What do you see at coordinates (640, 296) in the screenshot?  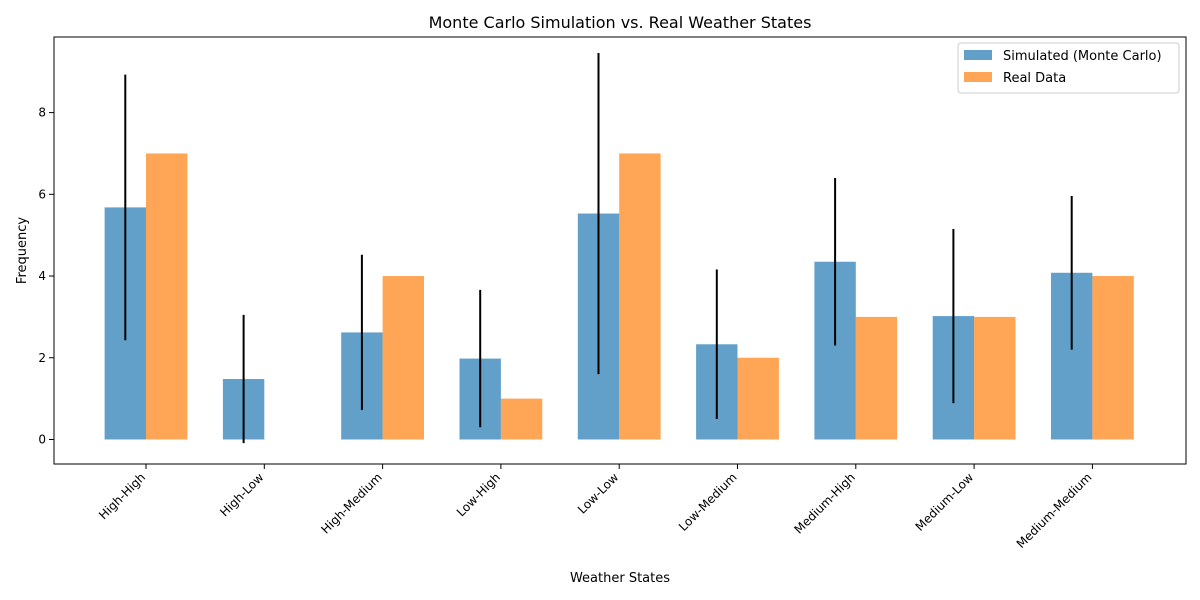 I see `bar-real-low-low` at bounding box center [640, 296].